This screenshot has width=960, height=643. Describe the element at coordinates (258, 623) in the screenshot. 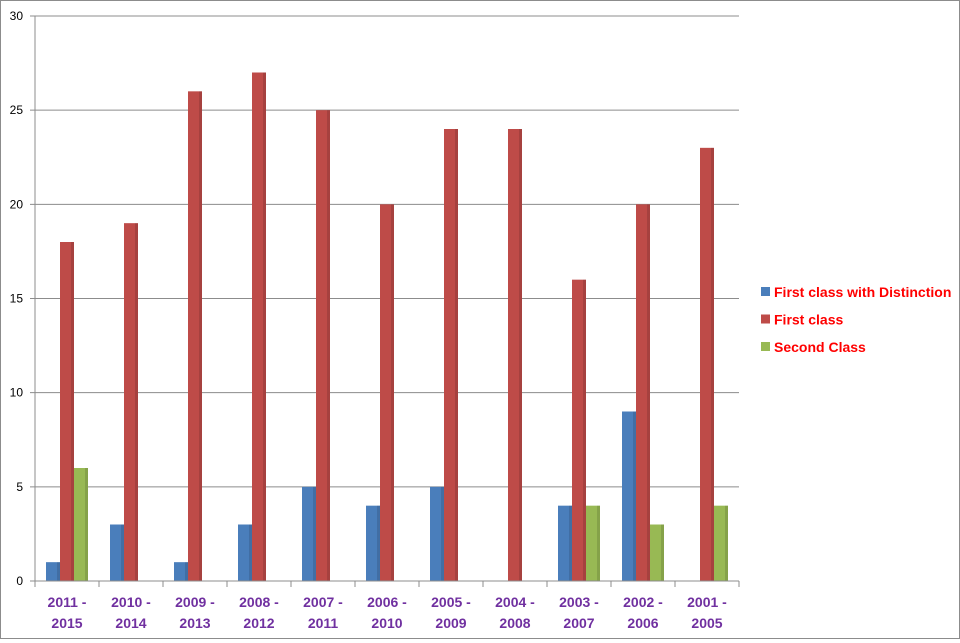

I see `x-tick-label: 2012` at that location.